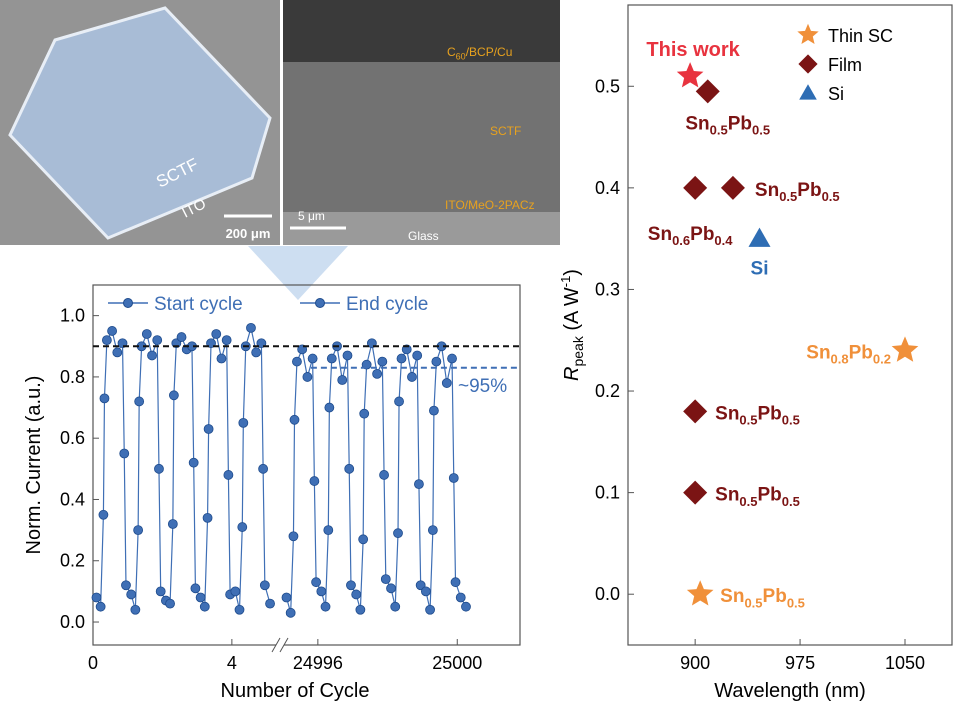  I want to click on film-label: SCTF, so click(505, 131).